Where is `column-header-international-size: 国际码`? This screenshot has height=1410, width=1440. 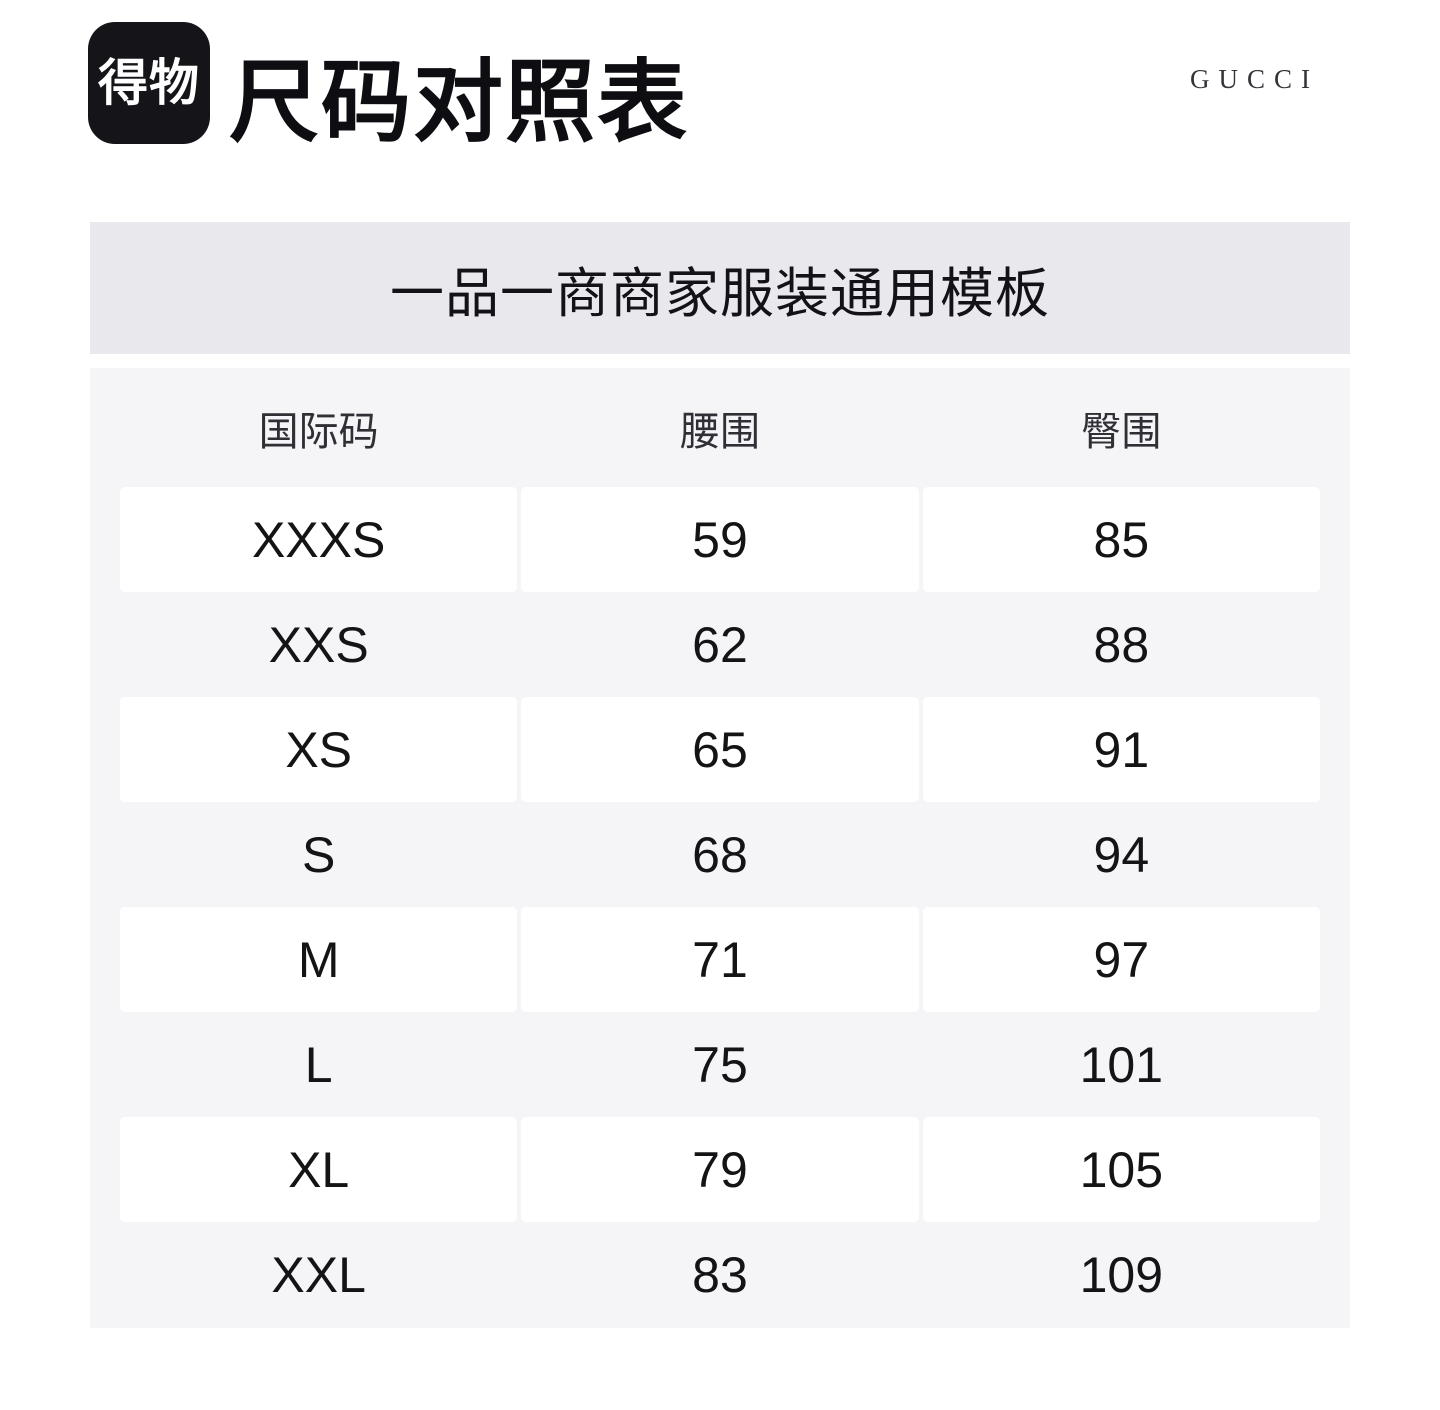
column-header-international-size: 国际码 is located at coordinates (318, 431).